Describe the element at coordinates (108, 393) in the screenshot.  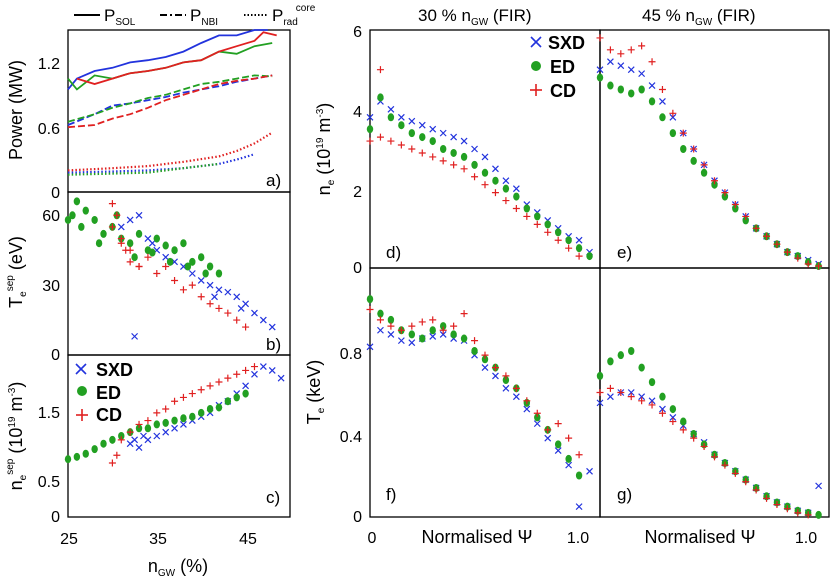
I see `legend-ed-label: ED` at that location.